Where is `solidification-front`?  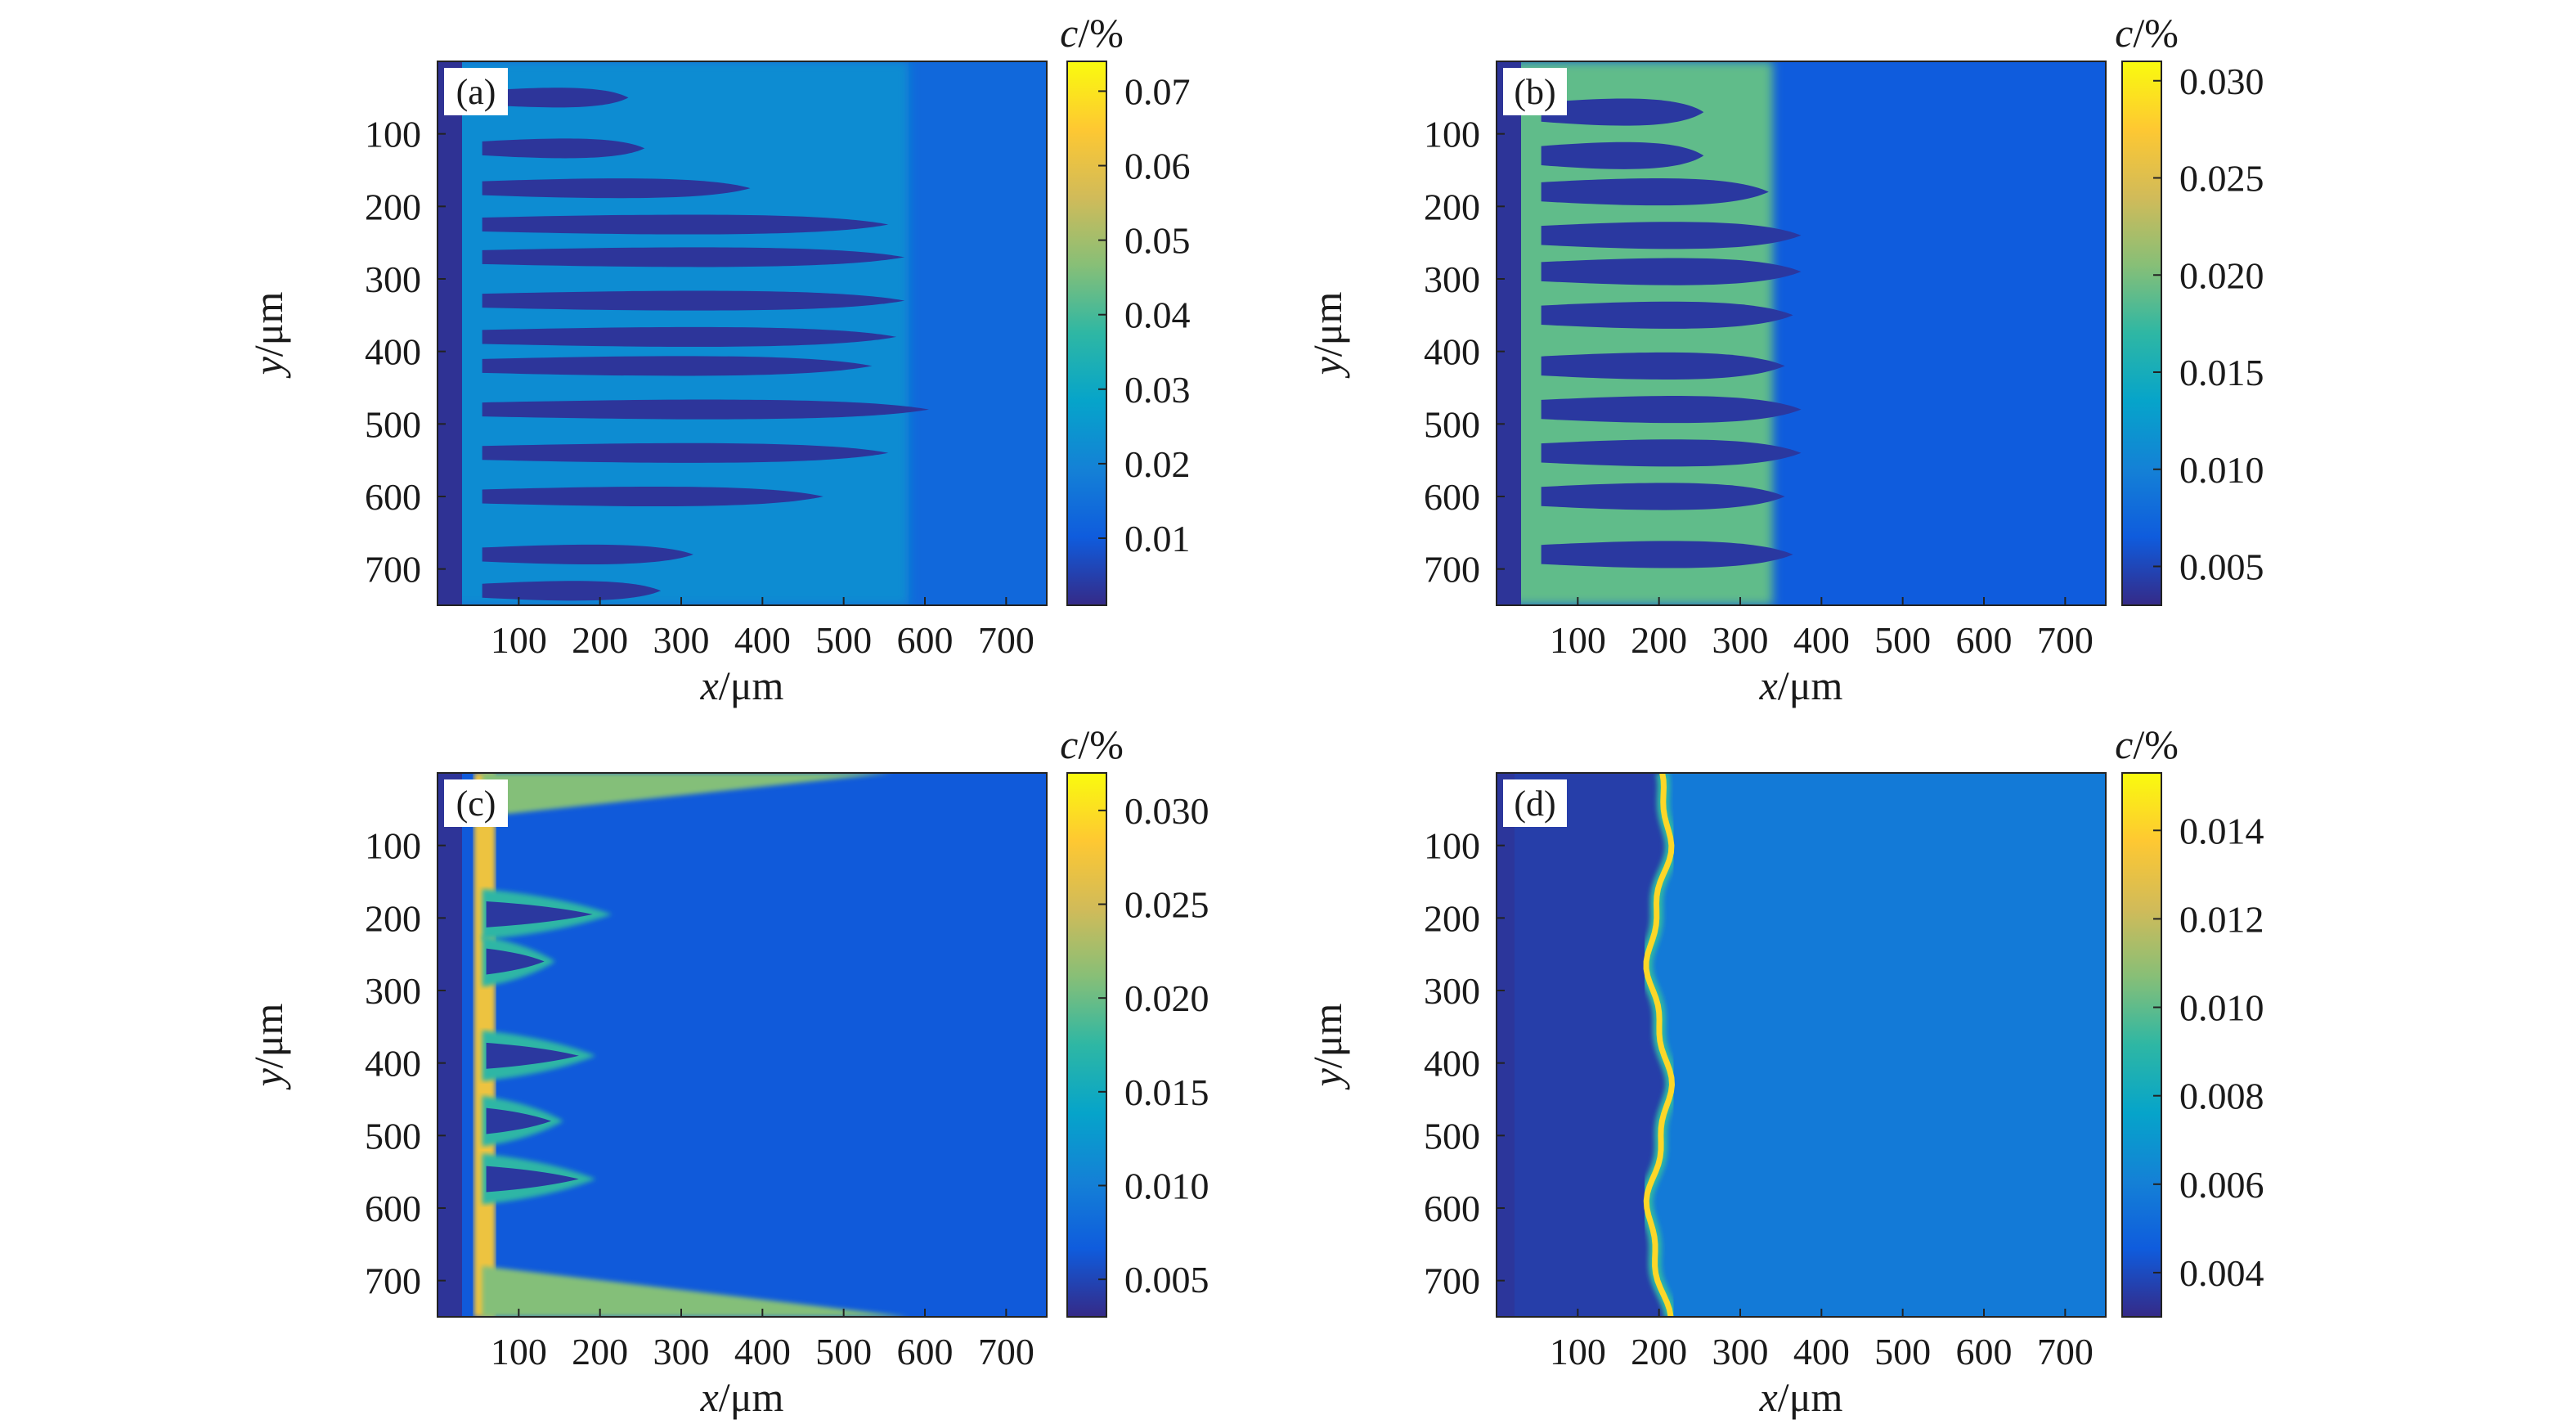 solidification-front is located at coordinates (1659, 1045).